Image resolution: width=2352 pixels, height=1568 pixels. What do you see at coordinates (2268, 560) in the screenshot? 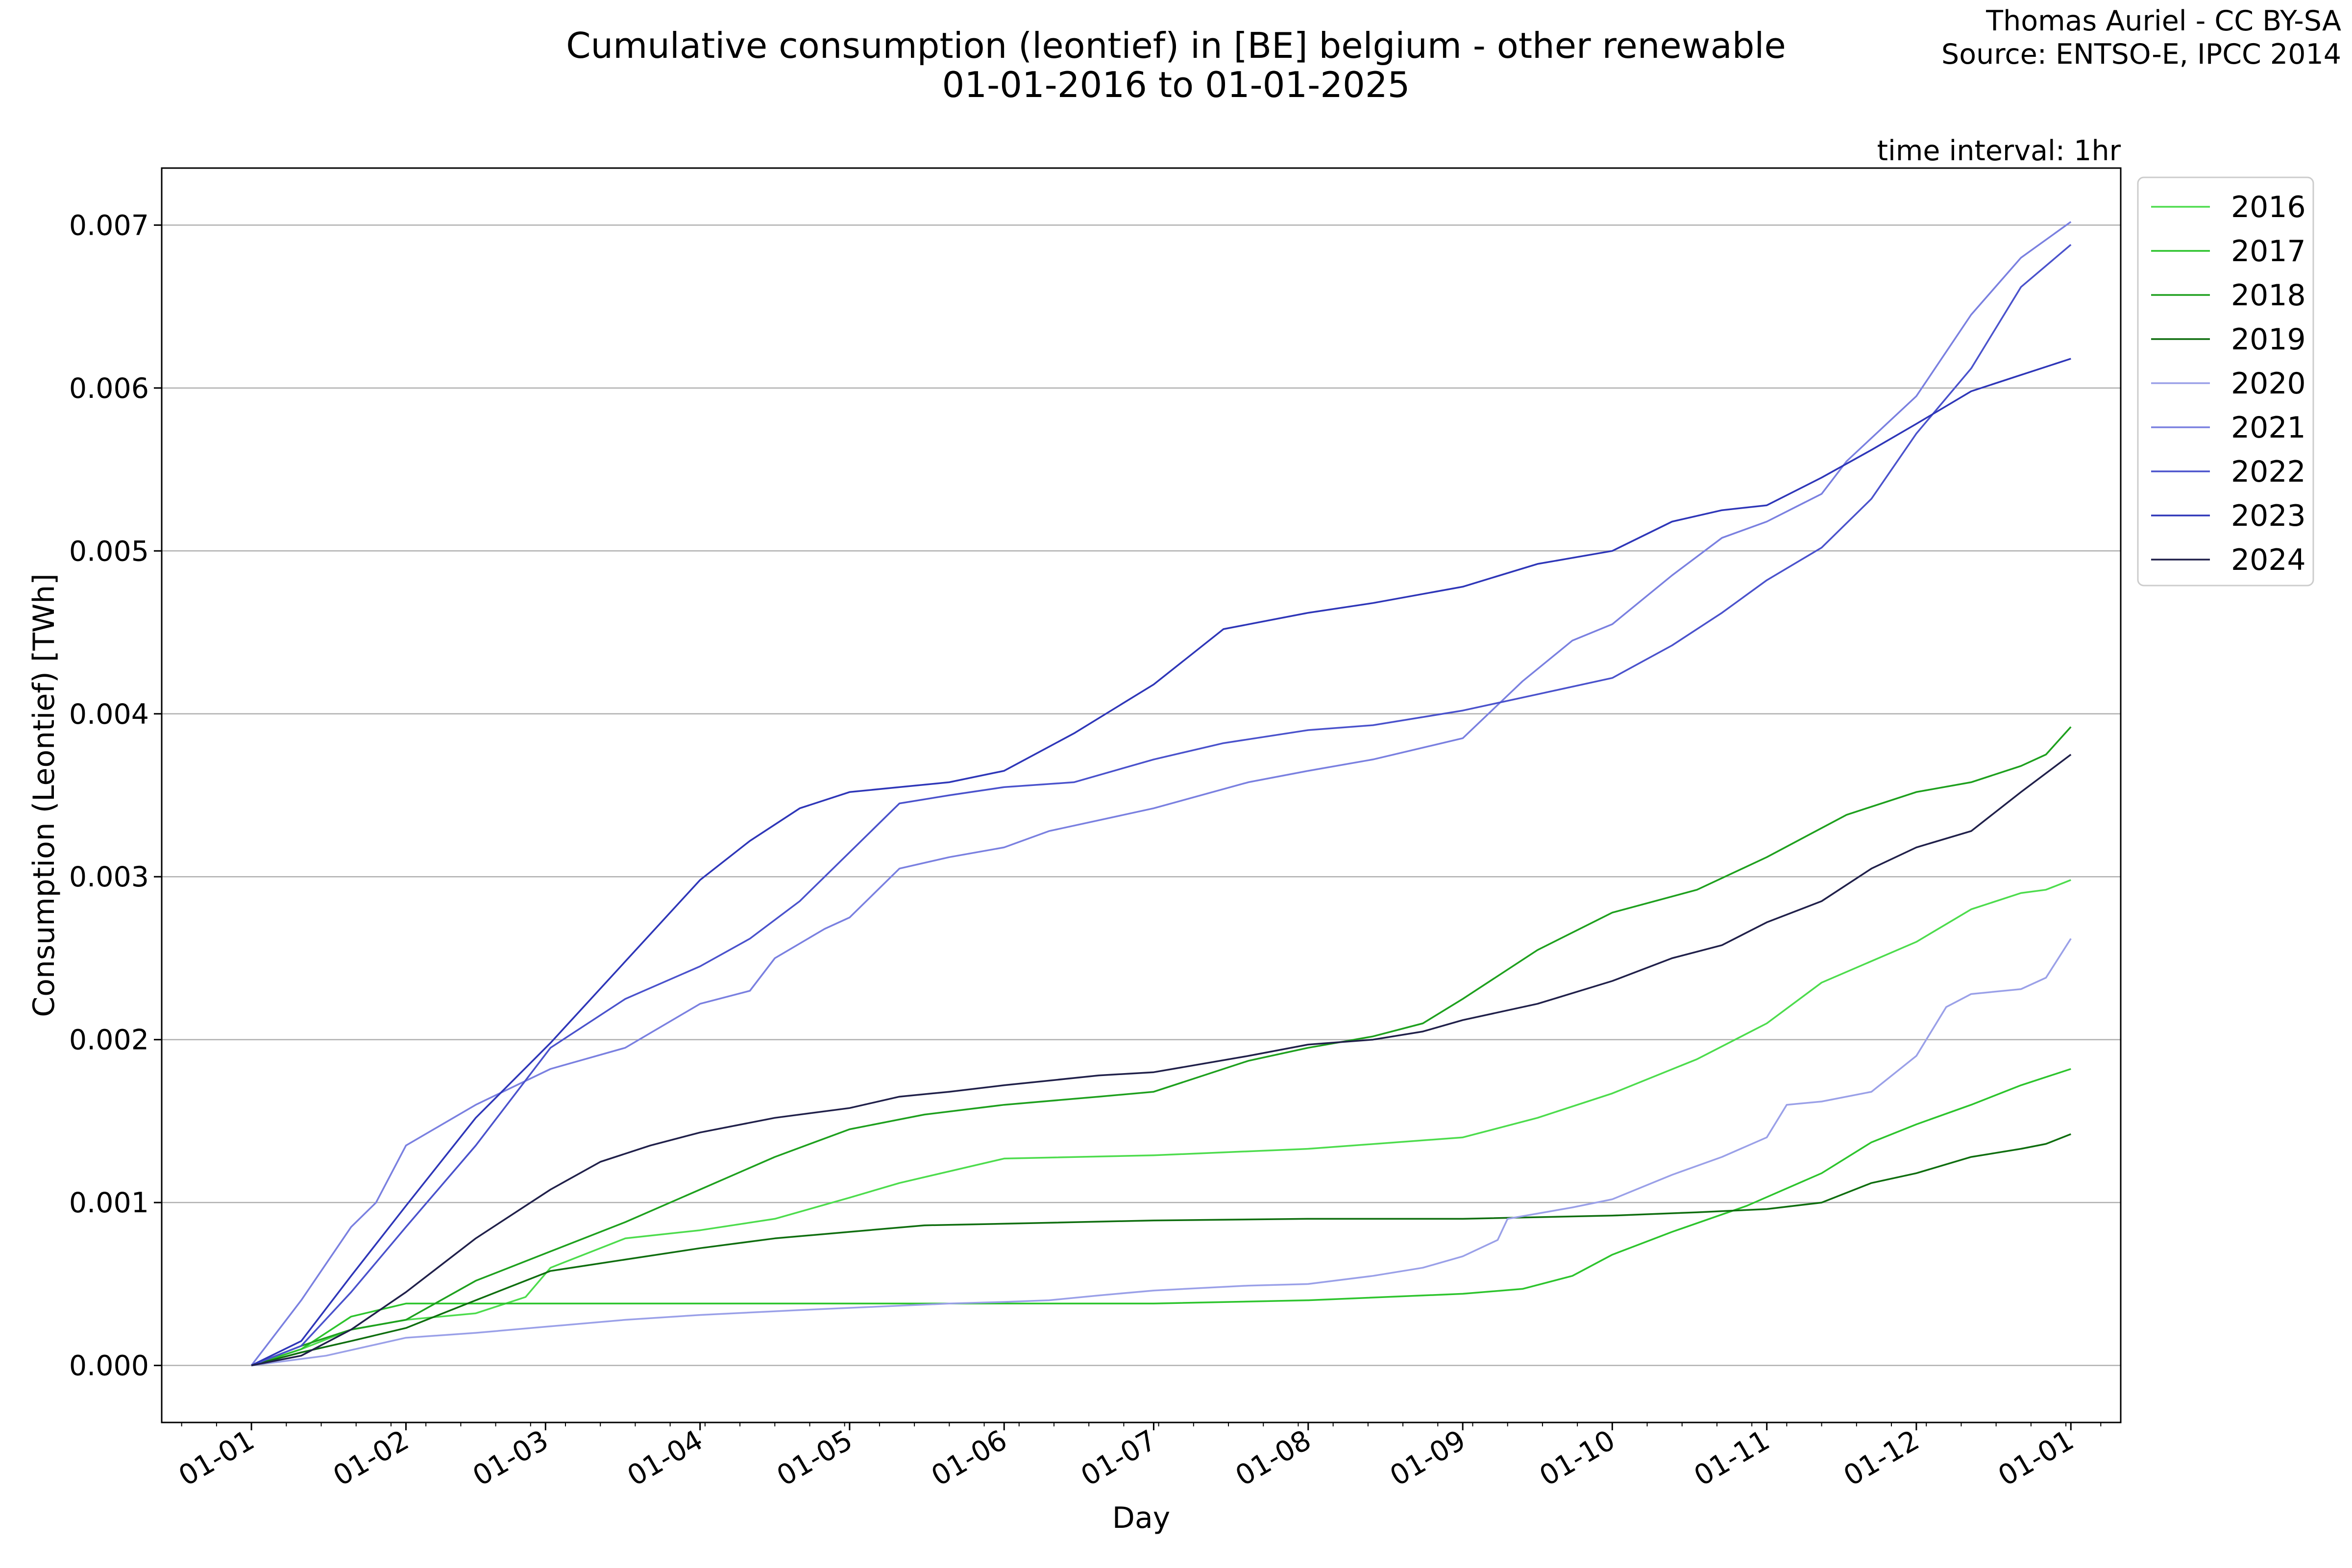
I see `legend-label-2024: 2024` at bounding box center [2268, 560].